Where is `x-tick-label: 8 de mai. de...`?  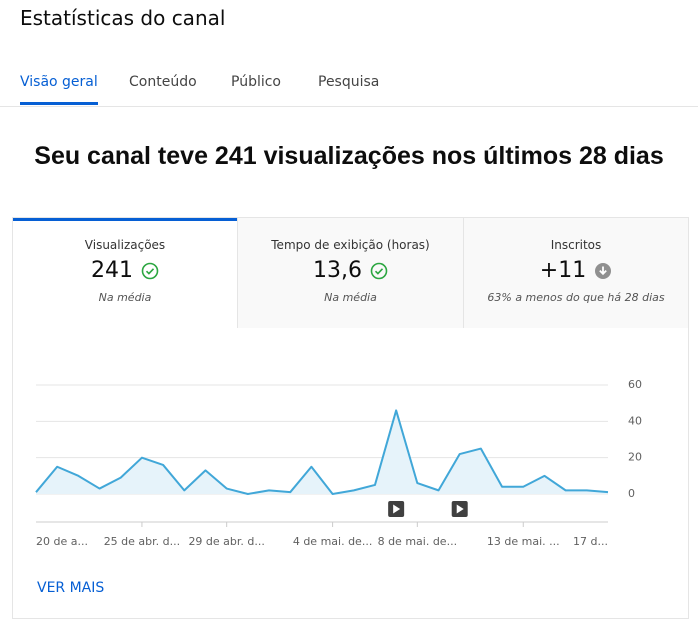 x-tick-label: 8 de mai. de... is located at coordinates (418, 541).